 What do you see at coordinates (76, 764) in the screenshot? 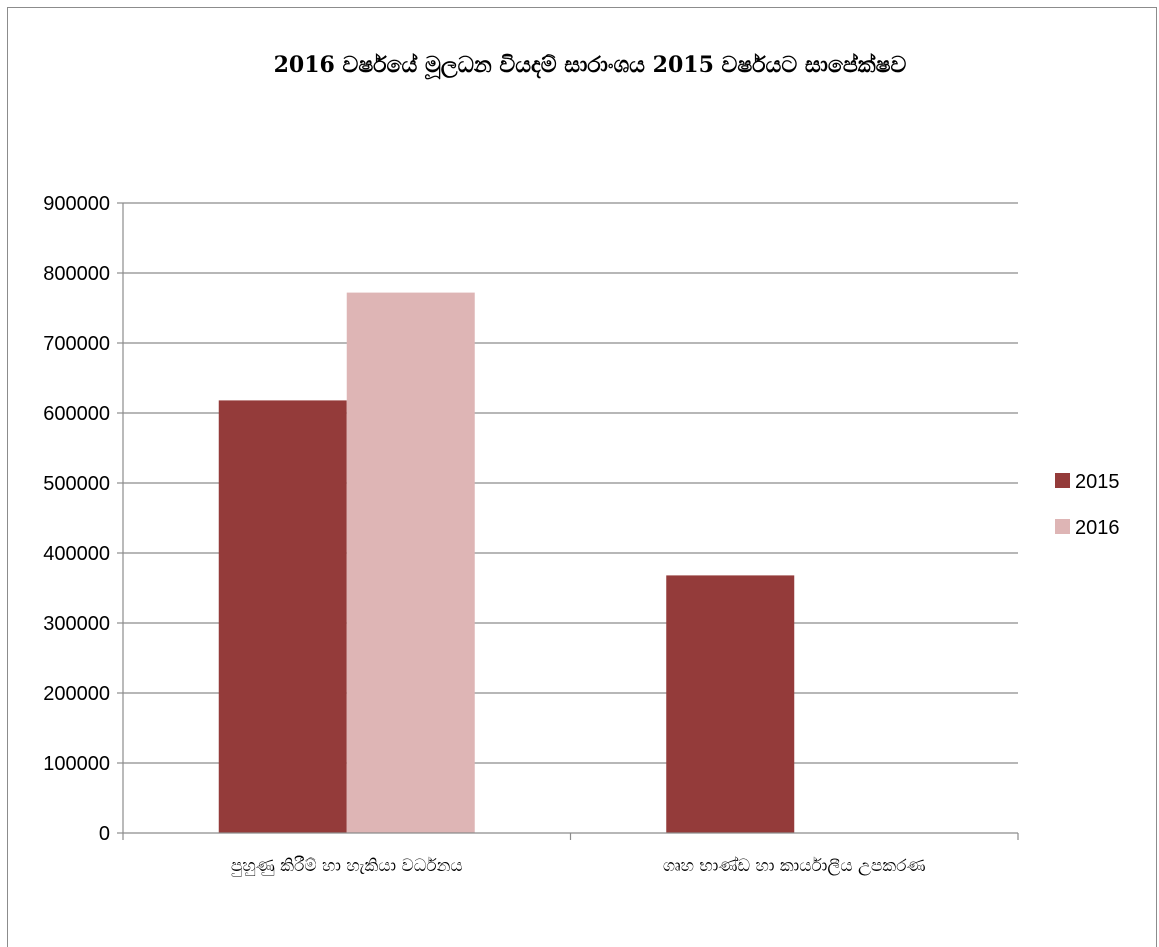
I see `y-tick-label: 100000` at bounding box center [76, 764].